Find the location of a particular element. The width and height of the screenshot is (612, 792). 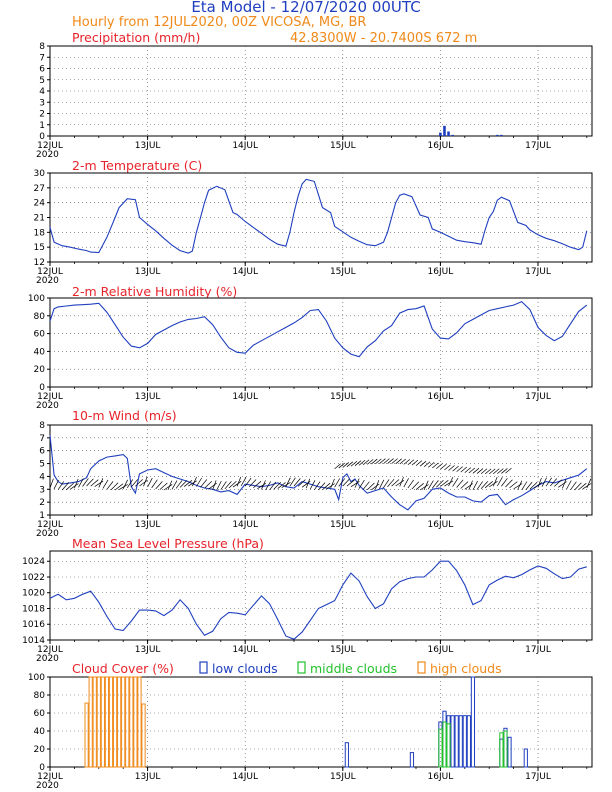

temp-xtick-label: 12JUL is located at coordinates (50, 272).